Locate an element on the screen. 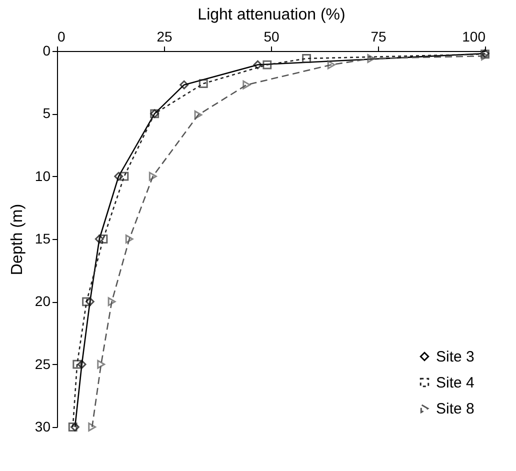  y-tick-label: 15 is located at coordinates (42, 238).